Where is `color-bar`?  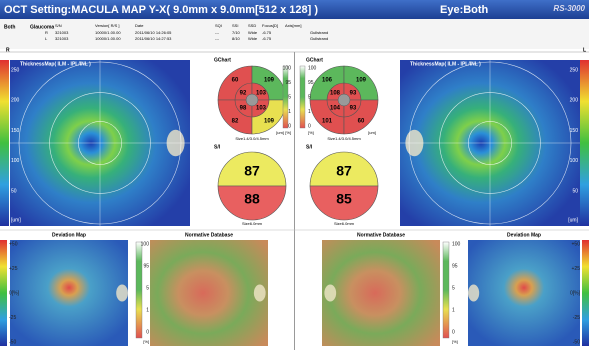 color-bar is located at coordinates (3, 293).